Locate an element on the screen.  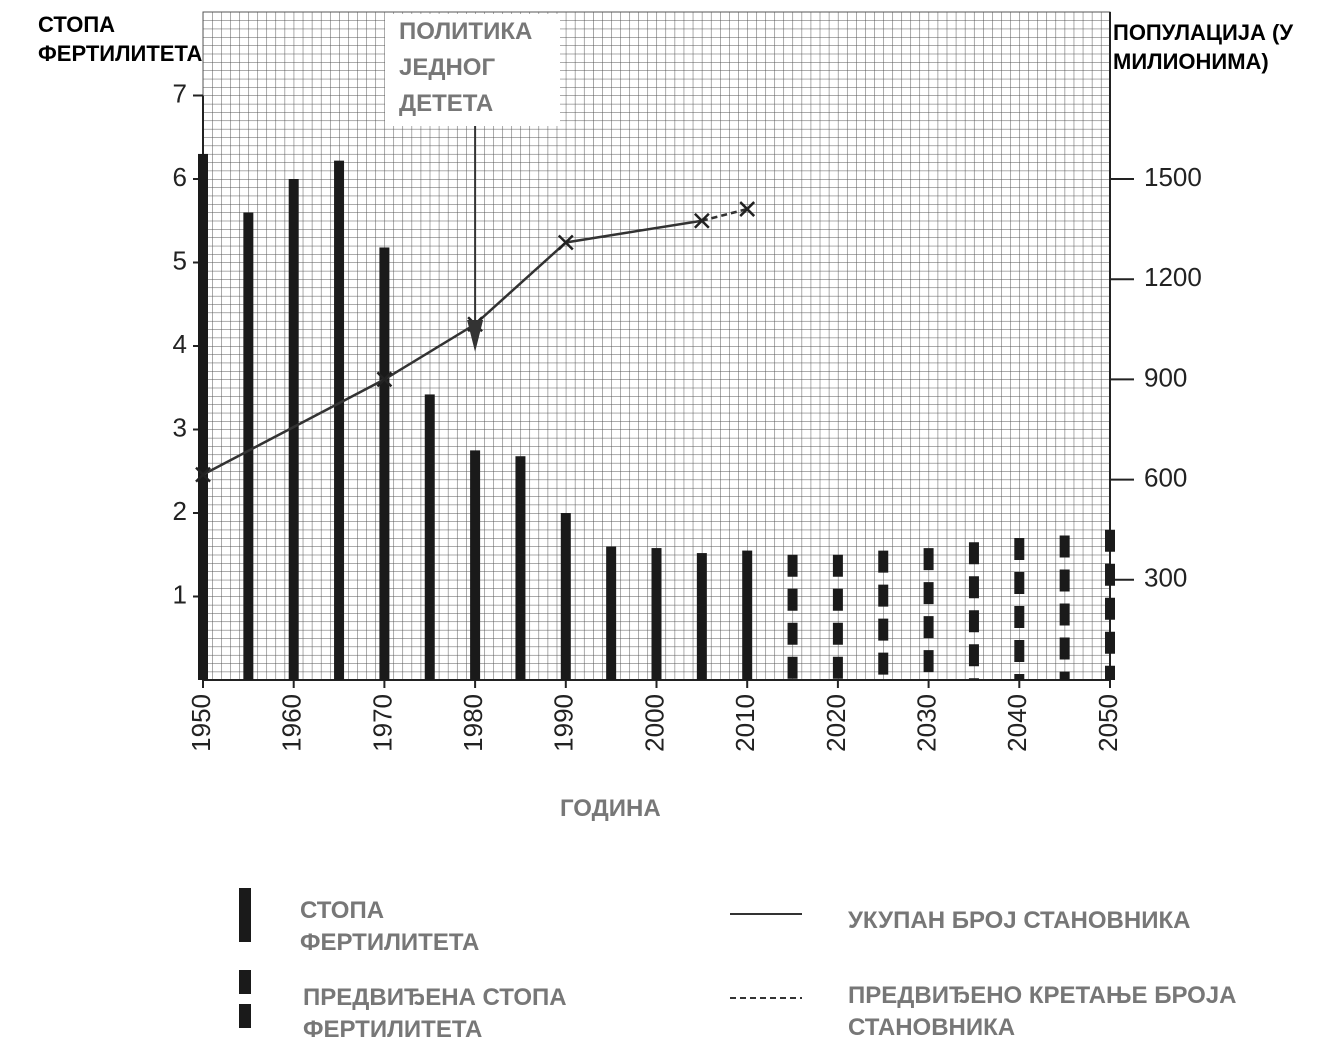
x-tick-label: 2040 is located at coordinates (1017, 723).